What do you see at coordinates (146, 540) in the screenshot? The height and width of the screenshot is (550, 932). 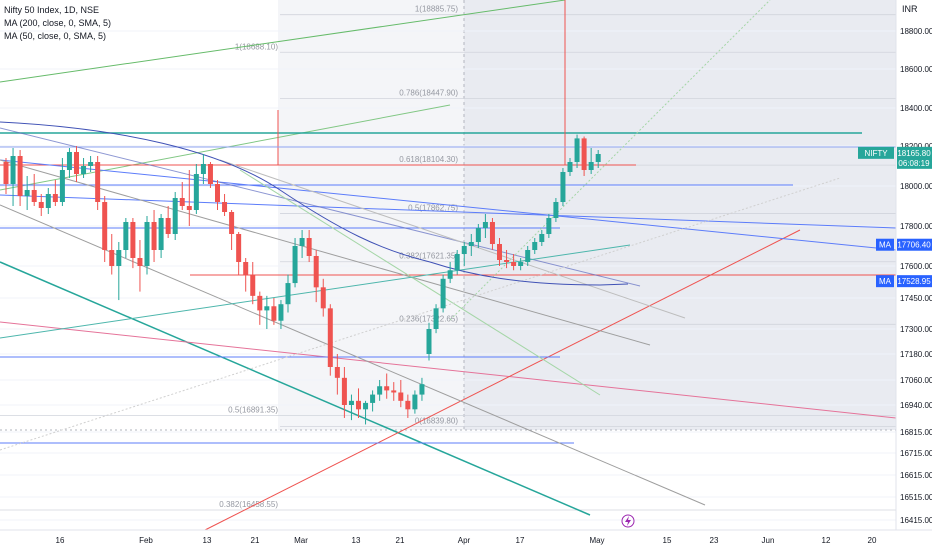 I see `x-tick-label: Feb` at bounding box center [146, 540].